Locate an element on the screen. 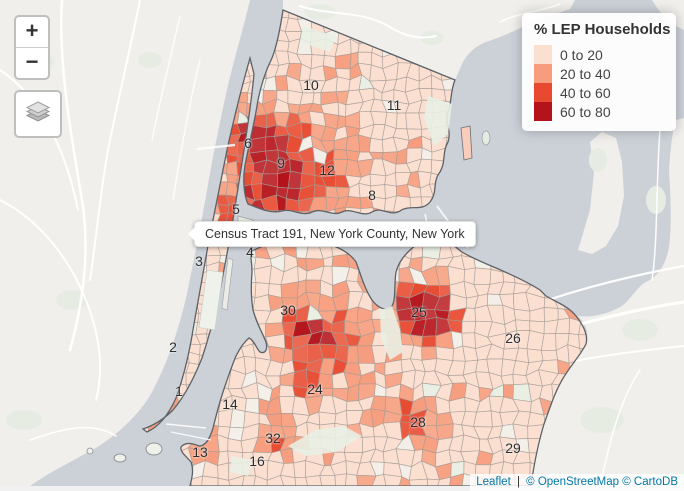 This screenshot has height=491, width=684. legend-item-label: 20 to 40 is located at coordinates (585, 73).